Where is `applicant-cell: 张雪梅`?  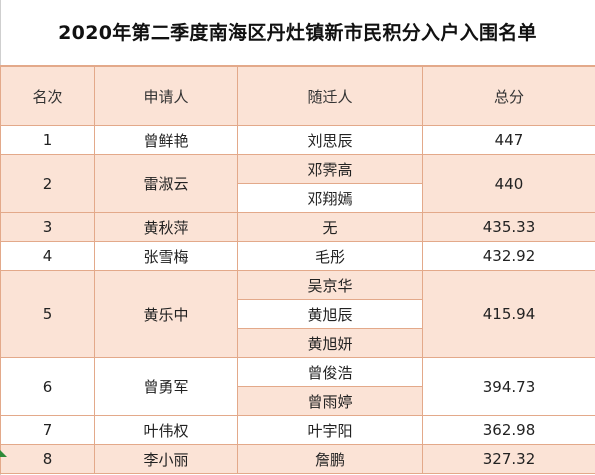
applicant-cell: 张雪梅 is located at coordinates (166, 256).